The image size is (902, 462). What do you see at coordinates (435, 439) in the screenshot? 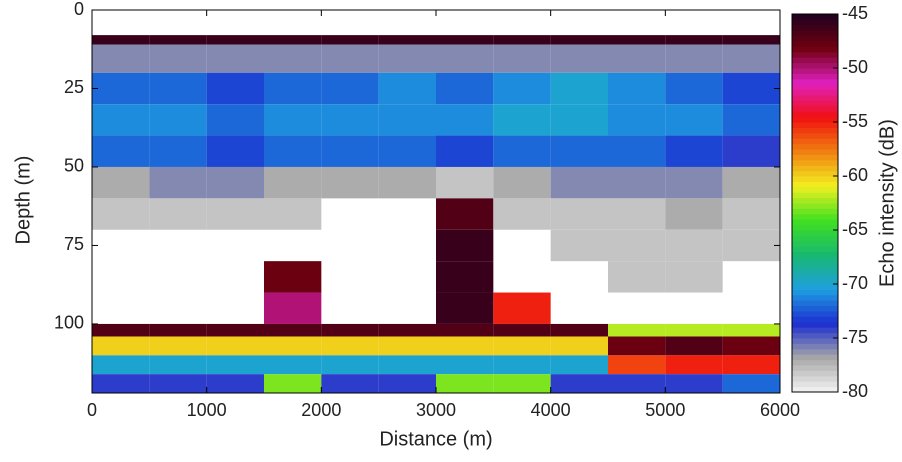
I see `x-axis-label: Distance (m)` at bounding box center [435, 439].